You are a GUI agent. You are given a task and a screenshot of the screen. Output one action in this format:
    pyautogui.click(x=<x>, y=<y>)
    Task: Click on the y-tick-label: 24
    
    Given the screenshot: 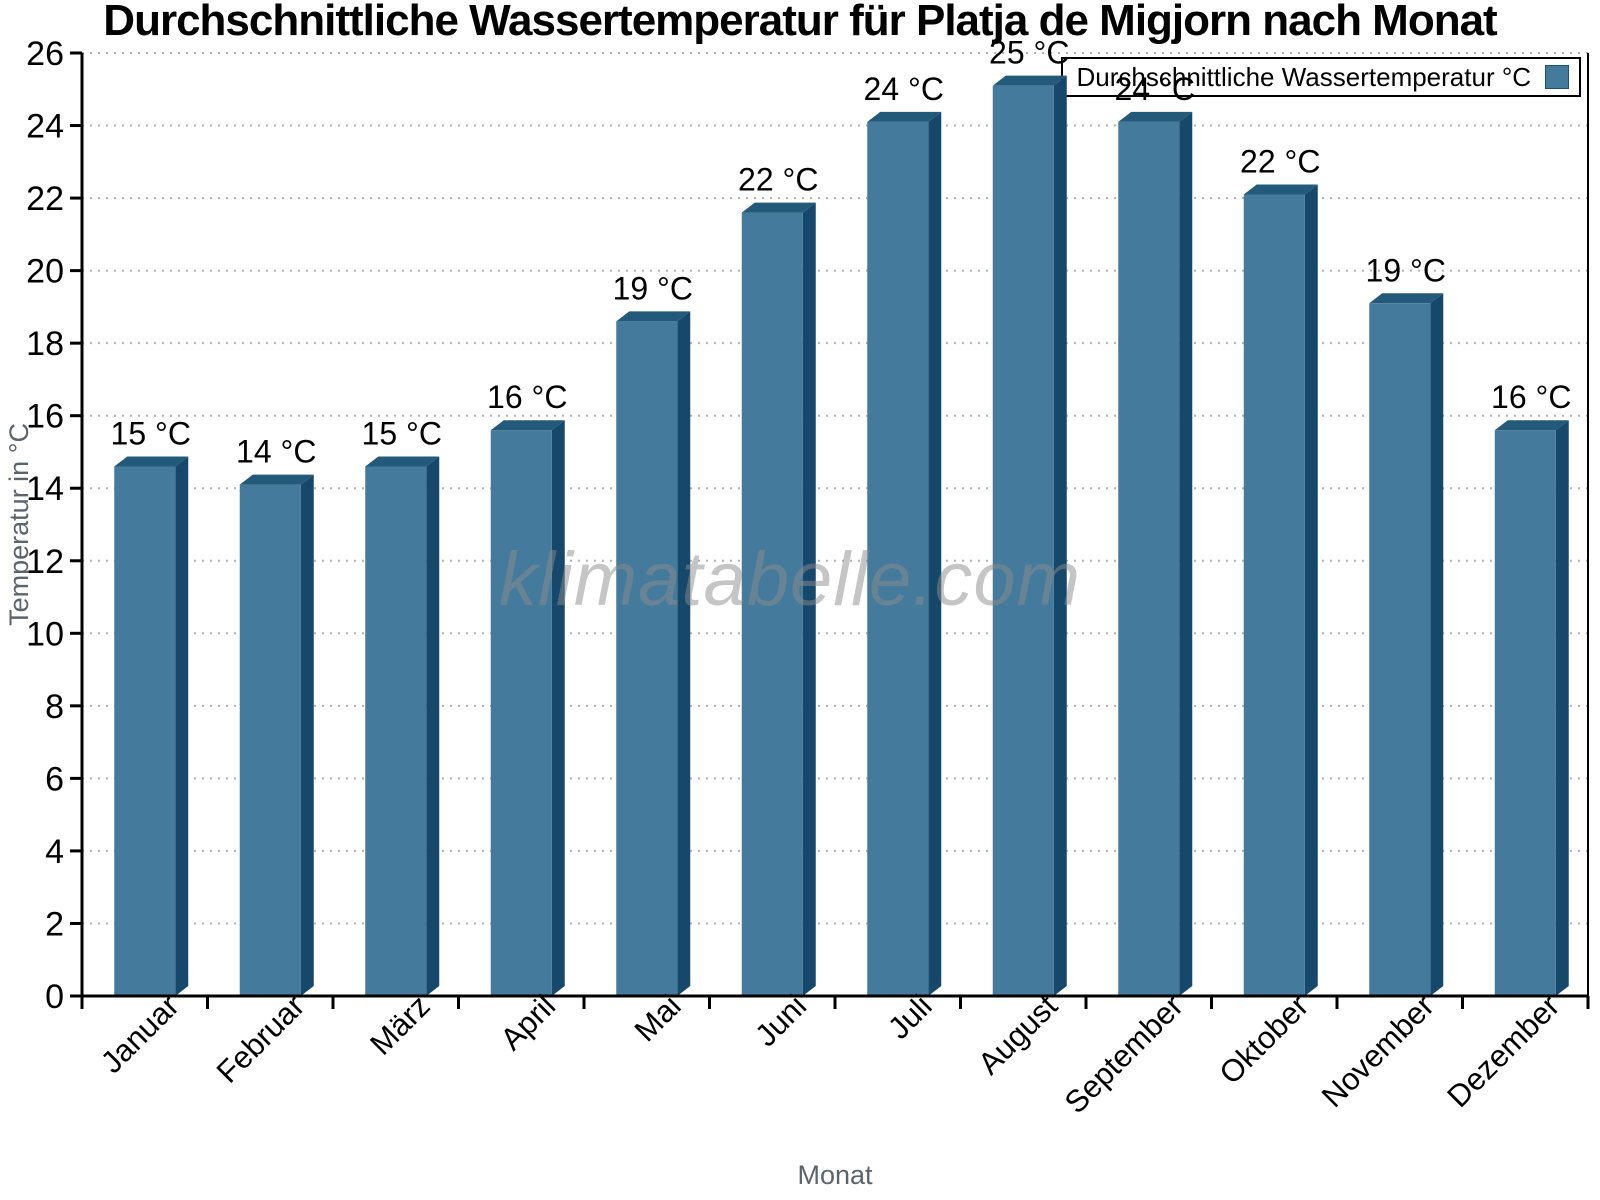 What is the action you would take?
    pyautogui.click(x=45, y=127)
    